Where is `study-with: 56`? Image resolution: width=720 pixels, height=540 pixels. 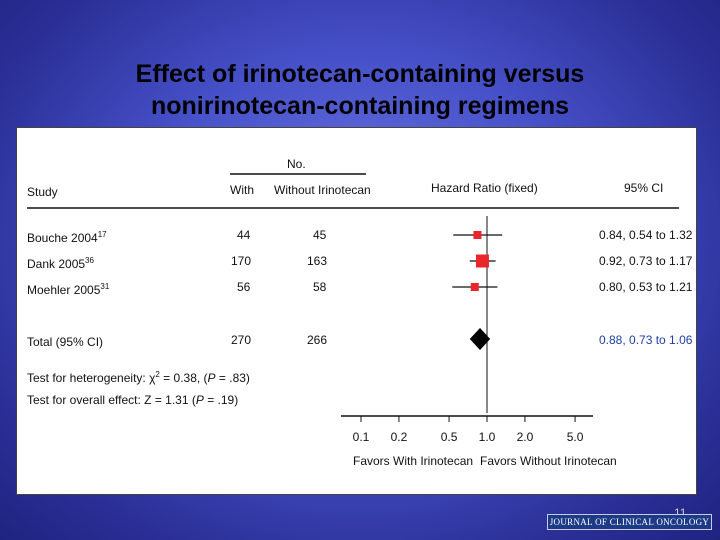 study-with: 56 is located at coordinates (244, 287).